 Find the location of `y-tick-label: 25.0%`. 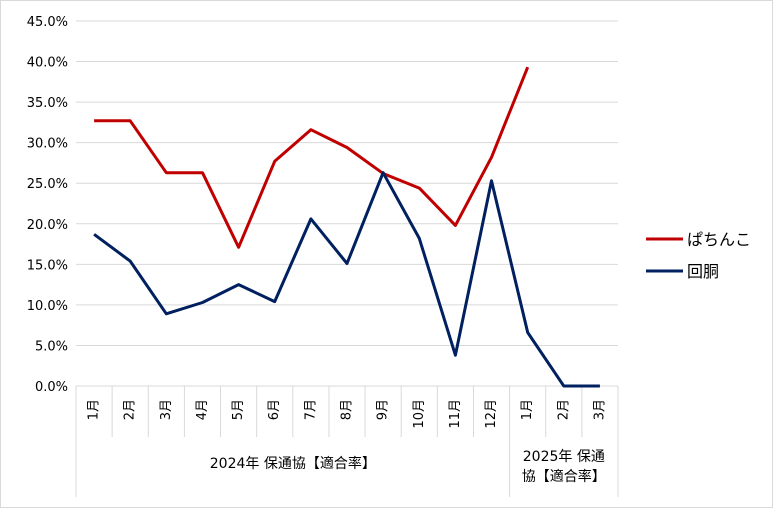

y-tick-label: 25.0% is located at coordinates (47, 184).